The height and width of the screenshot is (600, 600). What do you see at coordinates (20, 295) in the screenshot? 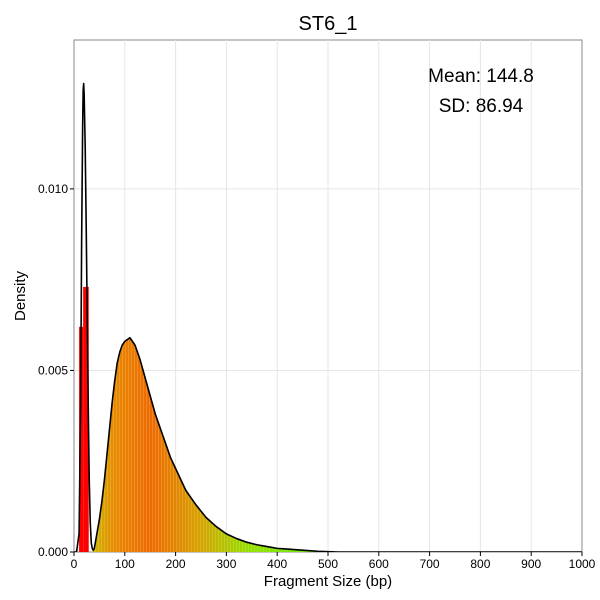
I see `y-axis-label: Density` at bounding box center [20, 295].